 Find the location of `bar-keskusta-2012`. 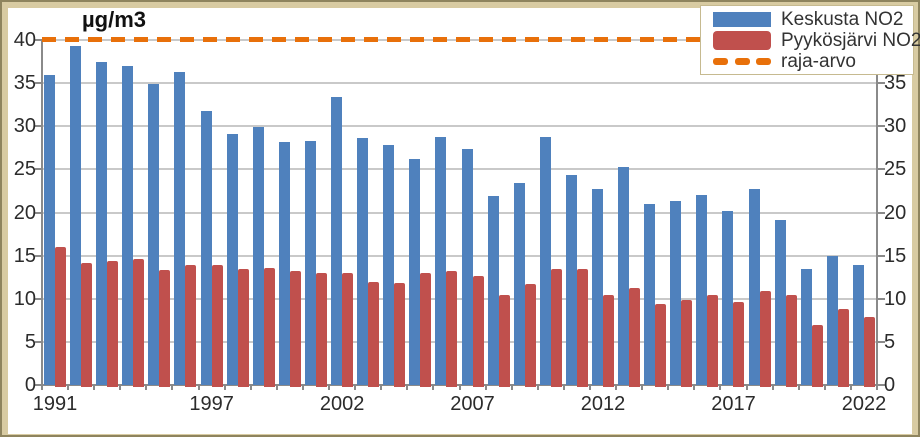

bar-keskusta-2012 is located at coordinates (597, 287).